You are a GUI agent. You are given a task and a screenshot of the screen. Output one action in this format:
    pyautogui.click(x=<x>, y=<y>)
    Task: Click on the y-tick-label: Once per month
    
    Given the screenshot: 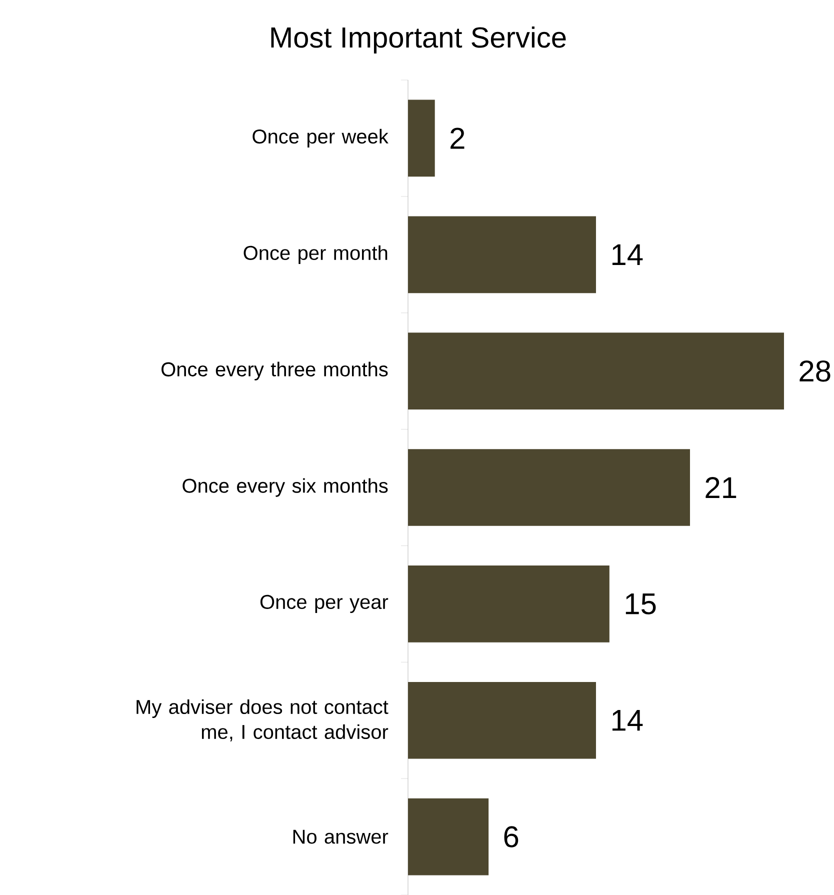 What is the action you would take?
    pyautogui.click(x=316, y=254)
    